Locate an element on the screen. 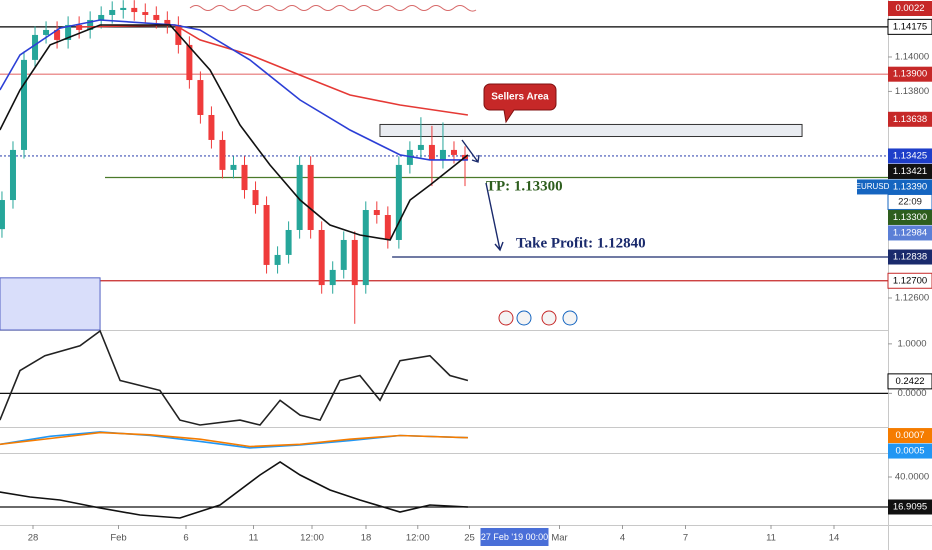 This screenshot has width=932, height=550. y-tick-label: 1.12600 is located at coordinates (912, 297).